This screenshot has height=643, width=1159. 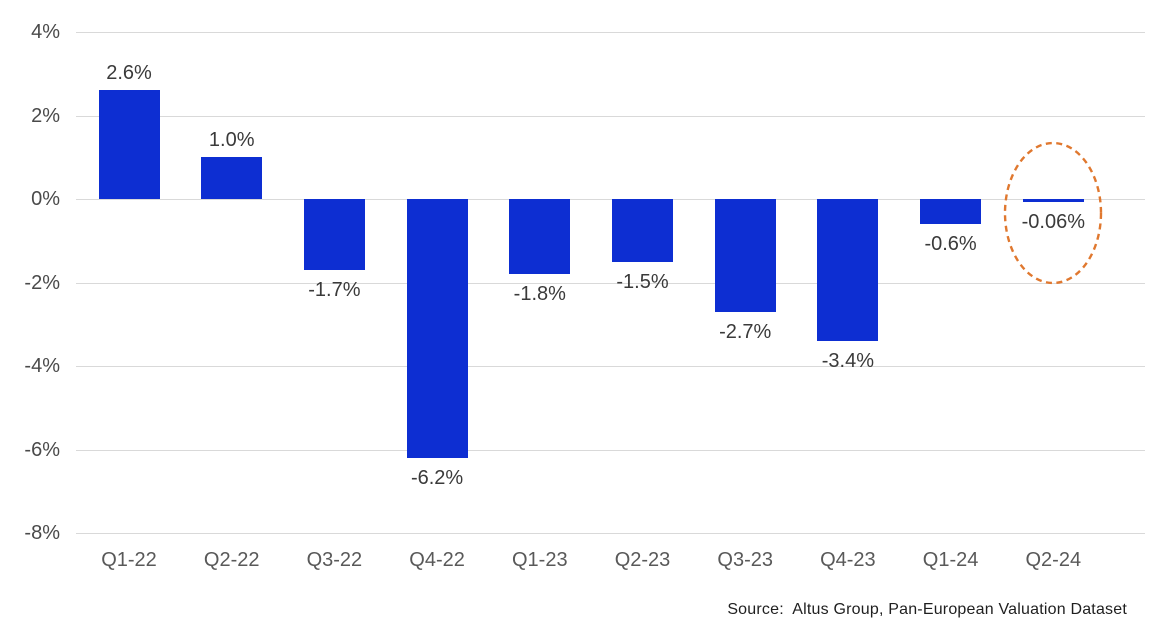 What do you see at coordinates (539, 294) in the screenshot?
I see `bar-value-label: -1.8%` at bounding box center [539, 294].